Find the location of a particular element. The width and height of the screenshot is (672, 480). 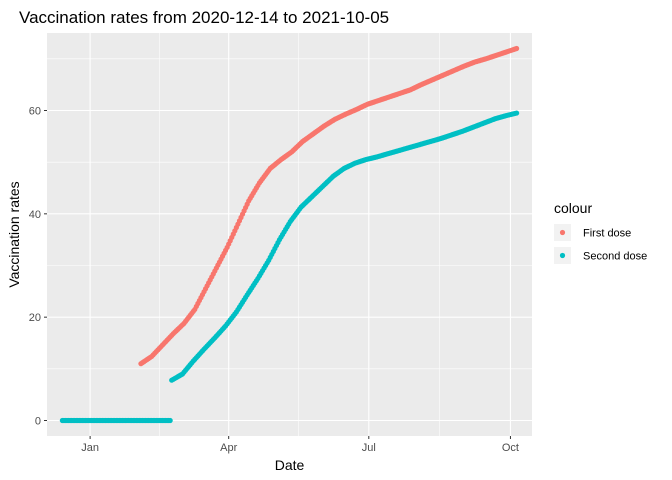

y-axis-title: Vaccination rates is located at coordinates (14, 234).